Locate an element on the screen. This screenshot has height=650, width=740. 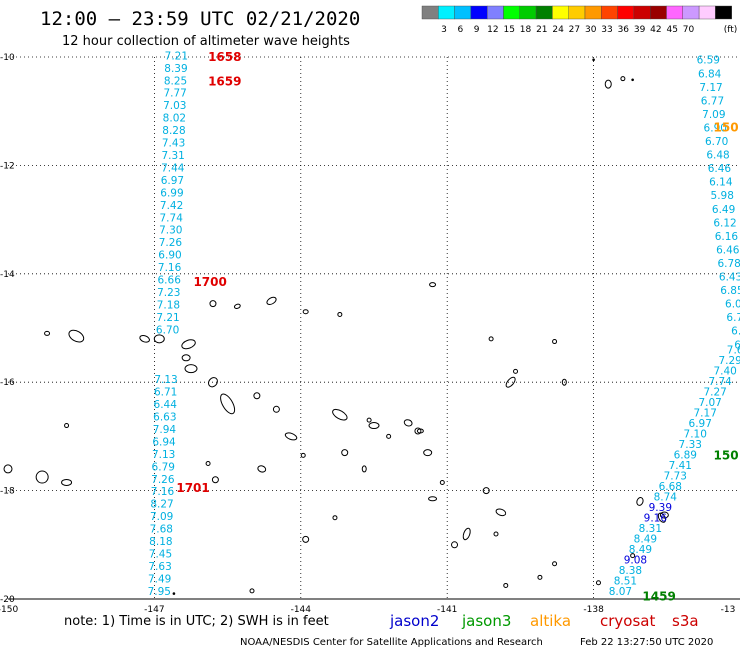
swh-value: 8.74 is located at coordinates (666, 497).